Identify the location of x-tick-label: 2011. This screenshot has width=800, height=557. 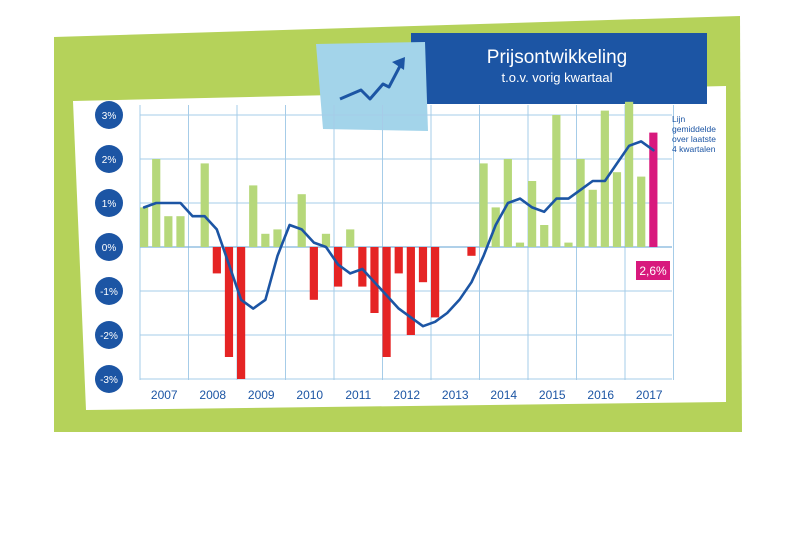
(358, 395).